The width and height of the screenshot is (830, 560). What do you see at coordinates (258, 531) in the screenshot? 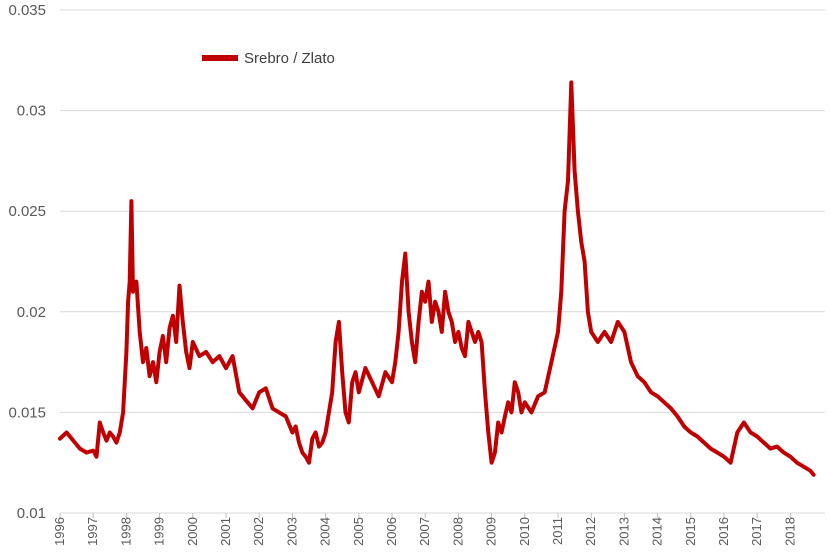
I see `x-tick-label: 2002` at bounding box center [258, 531].